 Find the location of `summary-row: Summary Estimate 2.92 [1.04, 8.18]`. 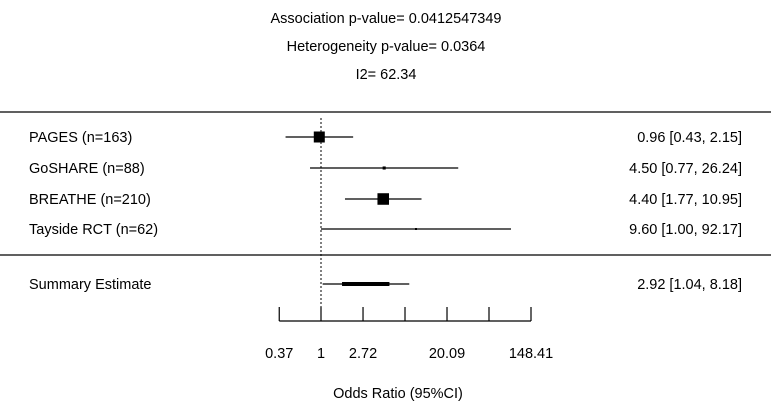

summary-row: Summary Estimate 2.92 [1.04, 8.18] is located at coordinates (385, 285).